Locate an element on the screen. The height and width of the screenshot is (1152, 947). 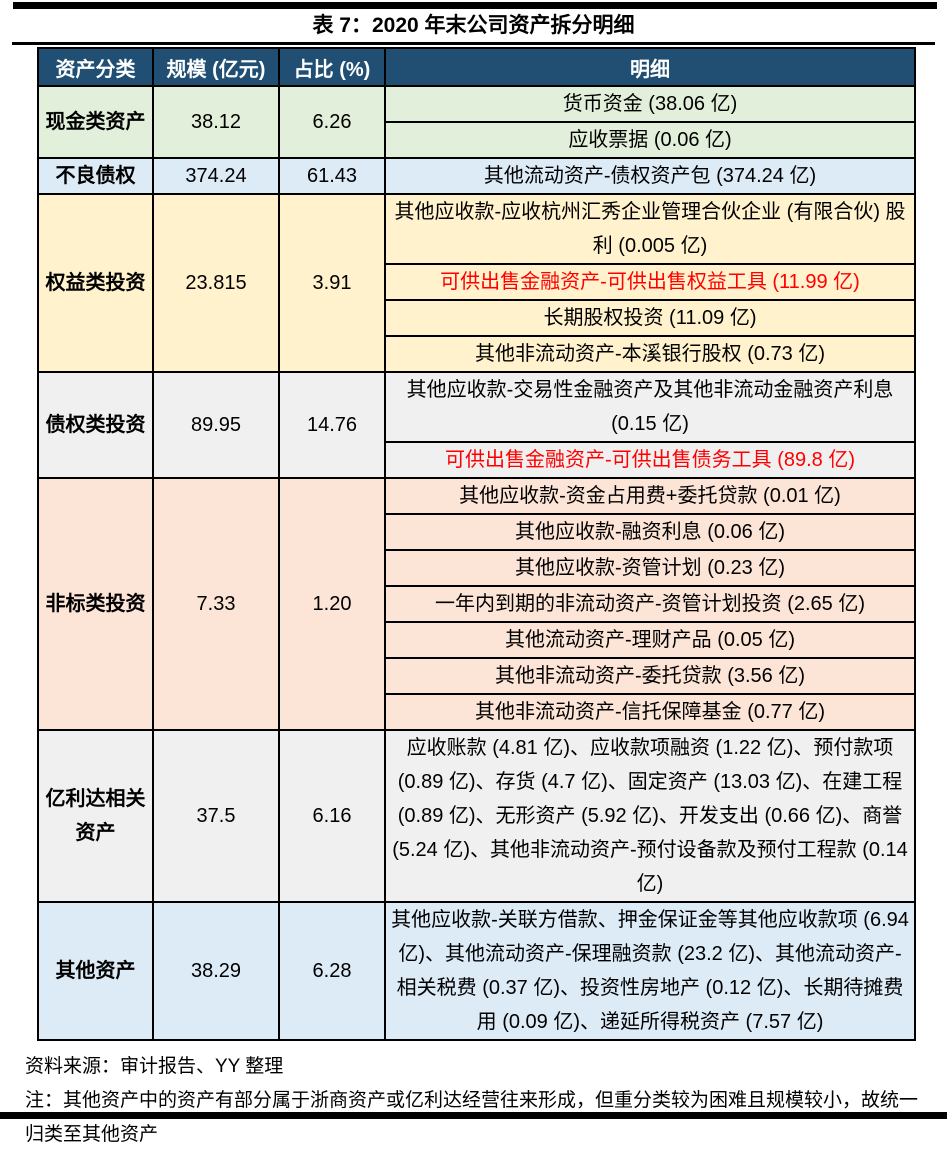
title-rule is located at coordinates (473, 43).